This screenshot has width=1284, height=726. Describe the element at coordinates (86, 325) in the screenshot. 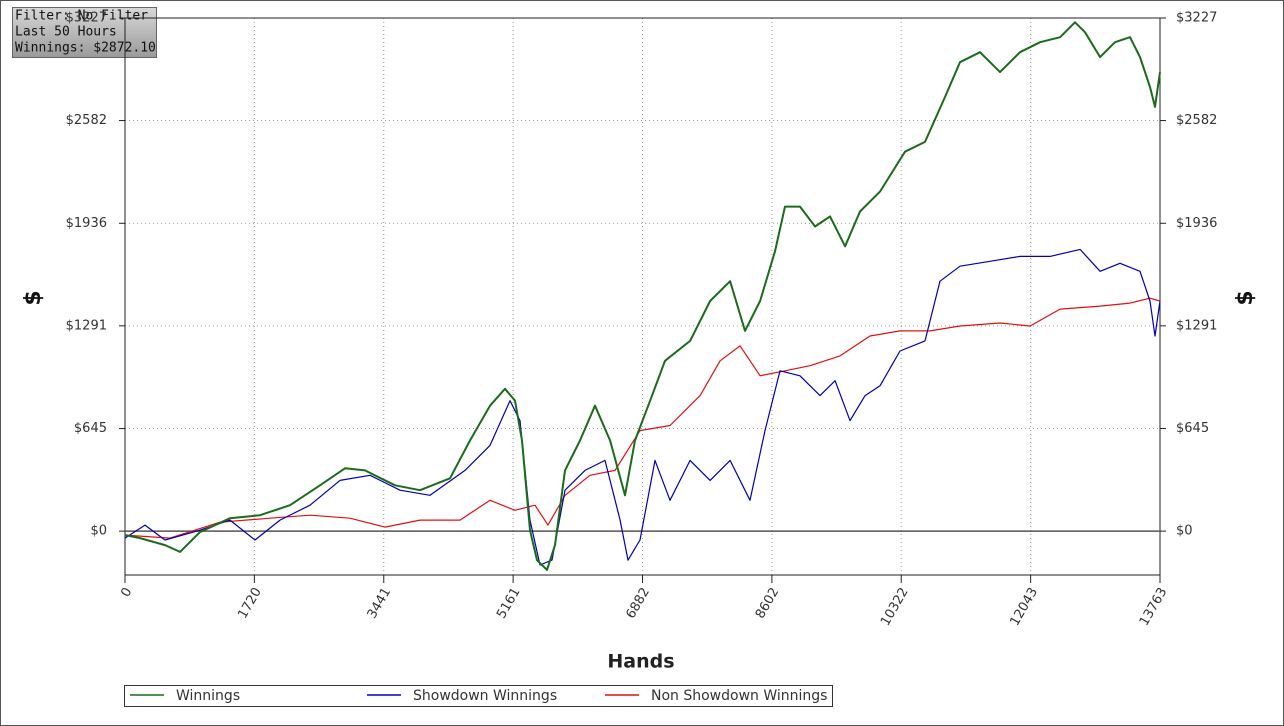

I see `y-tick-label: $1291` at that location.